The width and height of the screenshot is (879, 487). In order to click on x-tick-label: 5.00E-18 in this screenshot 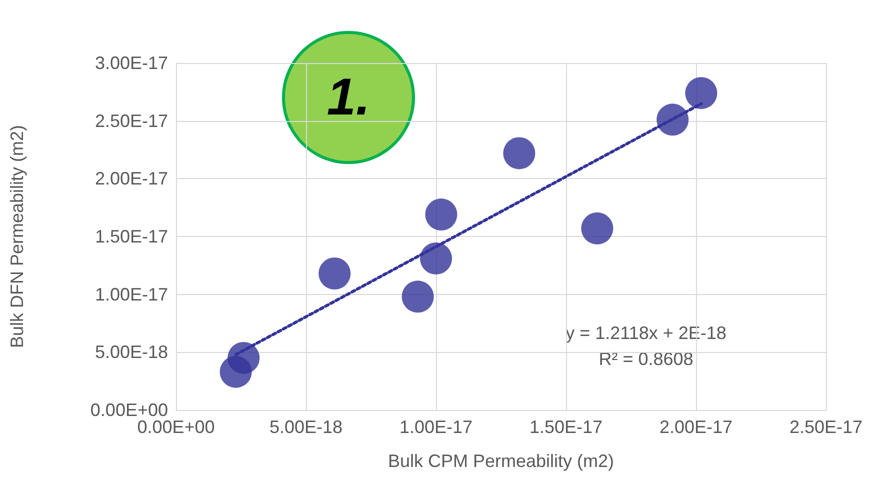, I will do `click(306, 427)`.